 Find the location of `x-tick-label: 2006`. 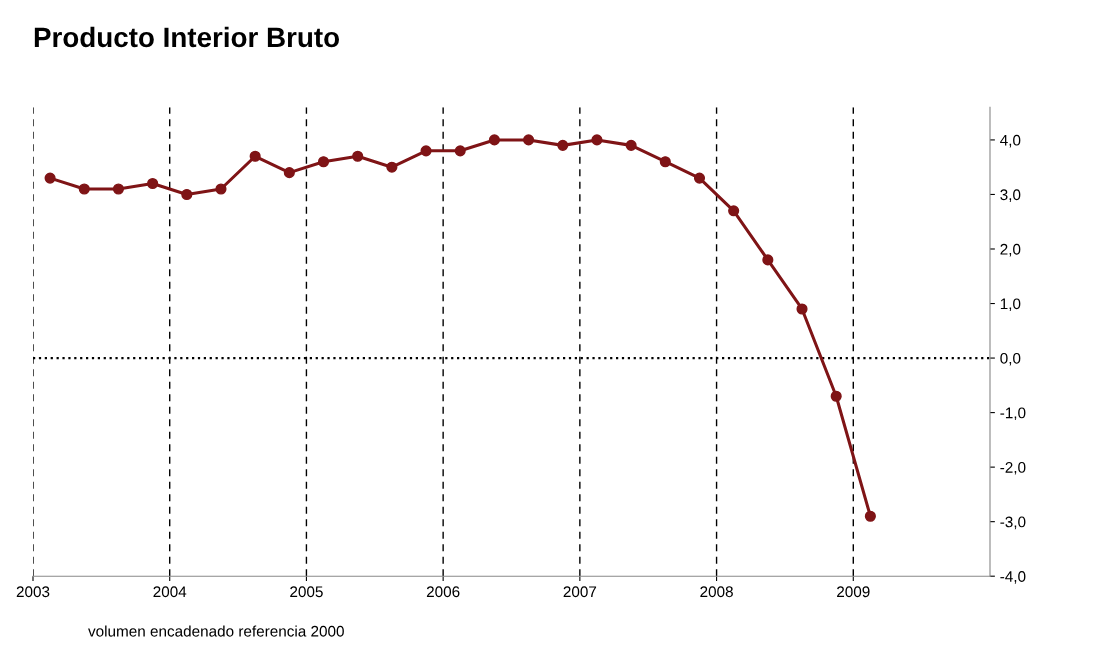

x-tick-label: 2006 is located at coordinates (443, 592).